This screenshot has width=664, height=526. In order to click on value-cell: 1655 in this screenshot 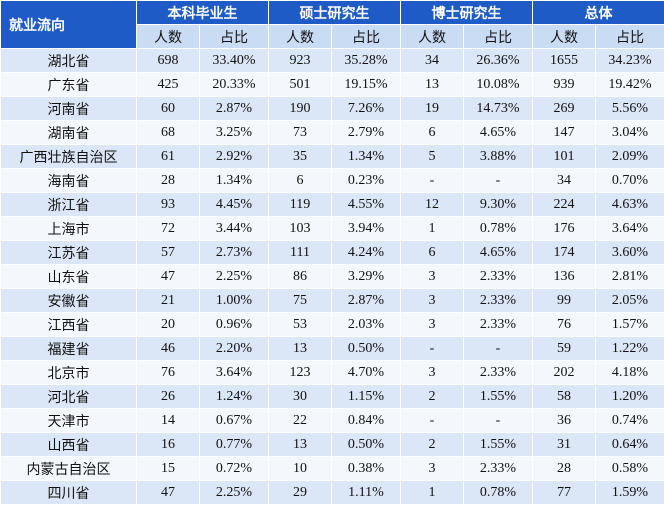, I will do `click(564, 60)`.